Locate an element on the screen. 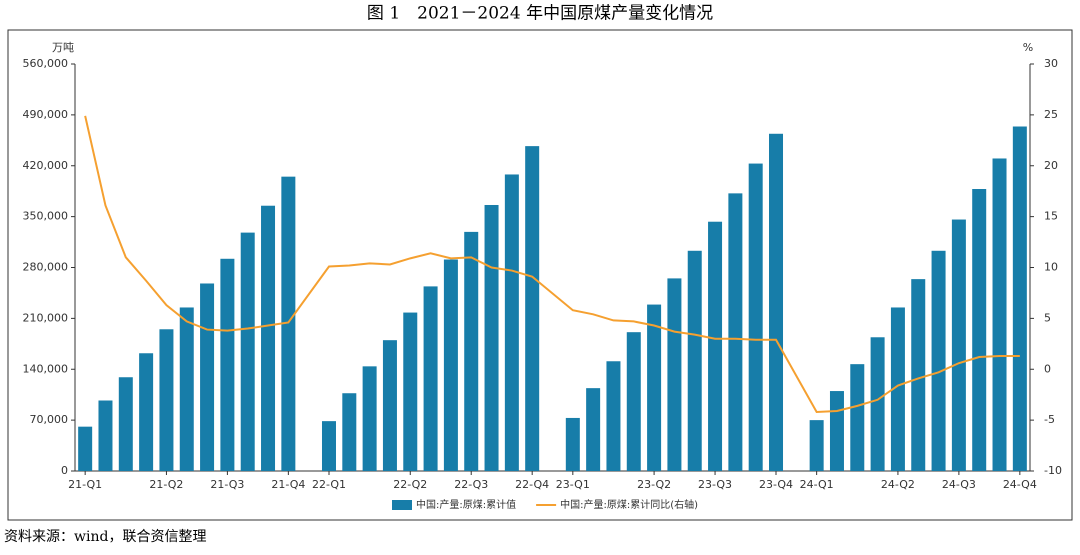 The image size is (1080, 555). x-tick-label: 24-Q3 is located at coordinates (959, 484).